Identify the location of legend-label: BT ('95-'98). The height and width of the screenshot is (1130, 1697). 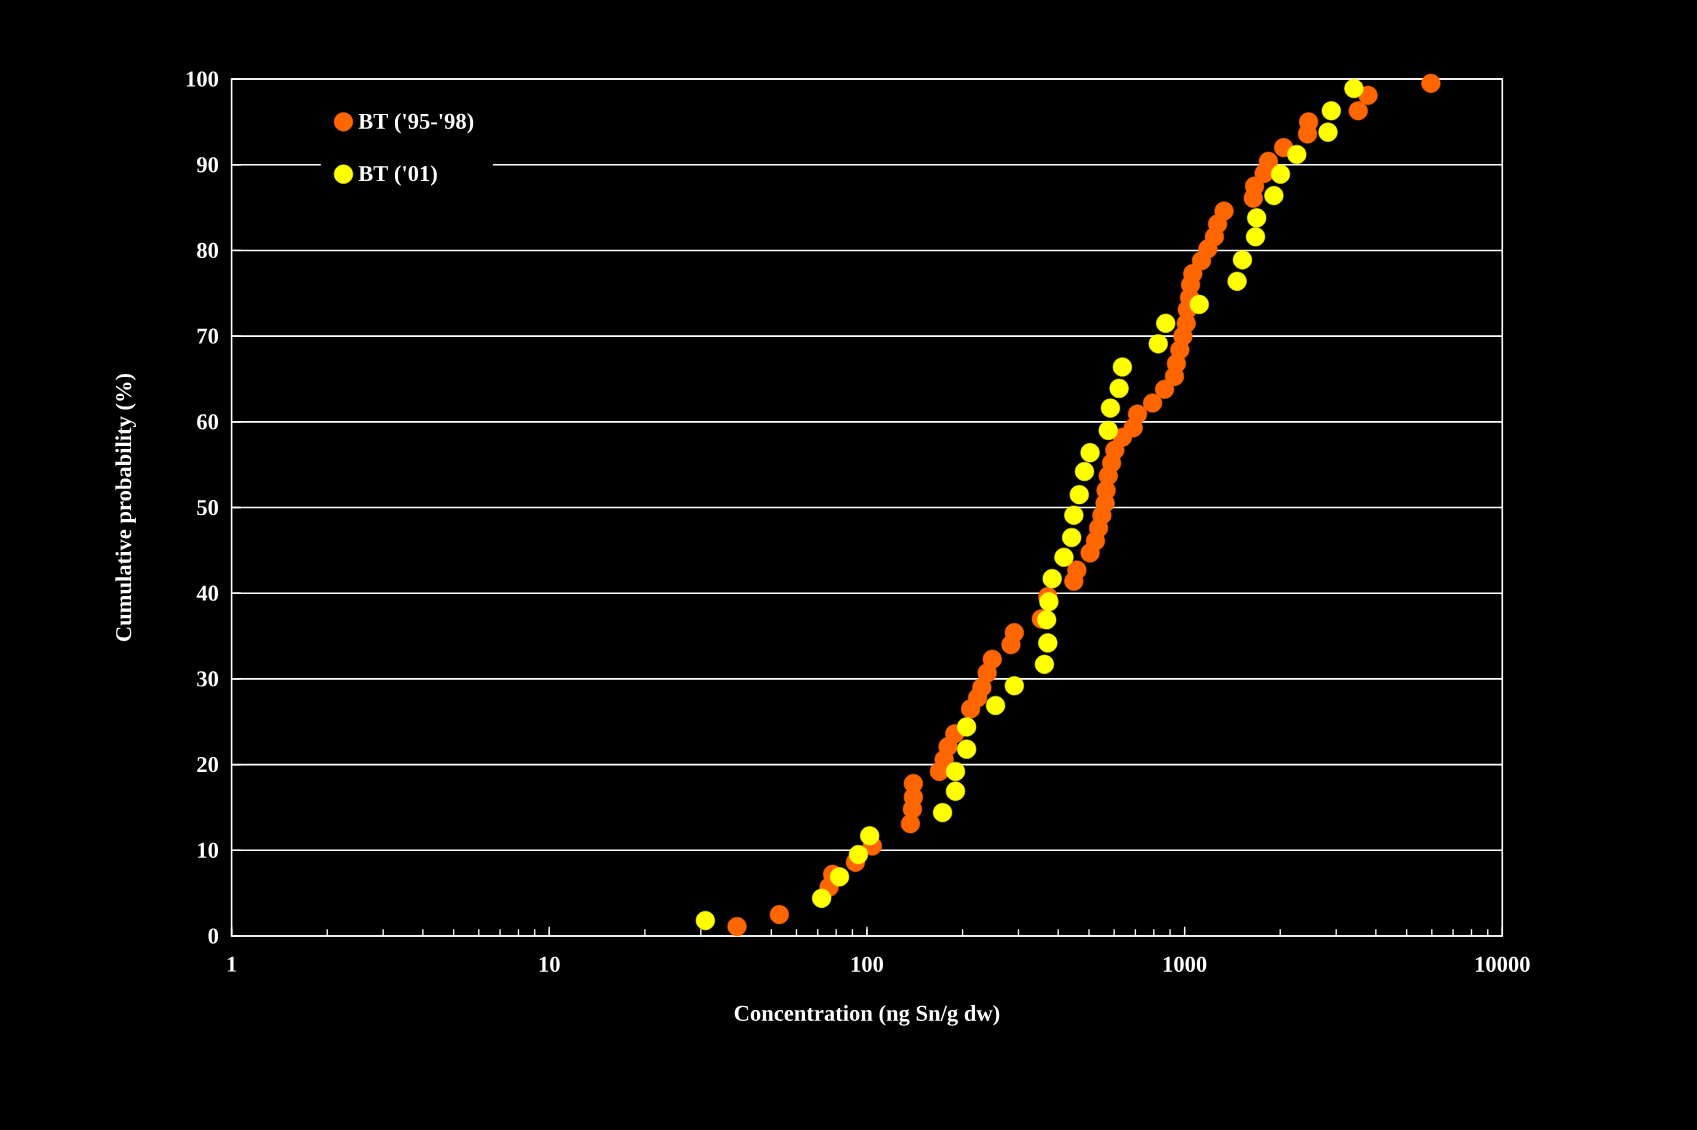
(416, 123).